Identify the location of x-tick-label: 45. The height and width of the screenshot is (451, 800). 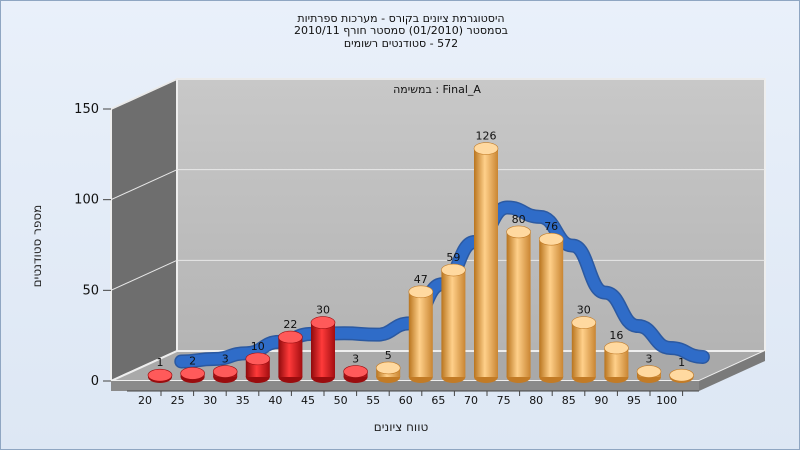
(308, 400).